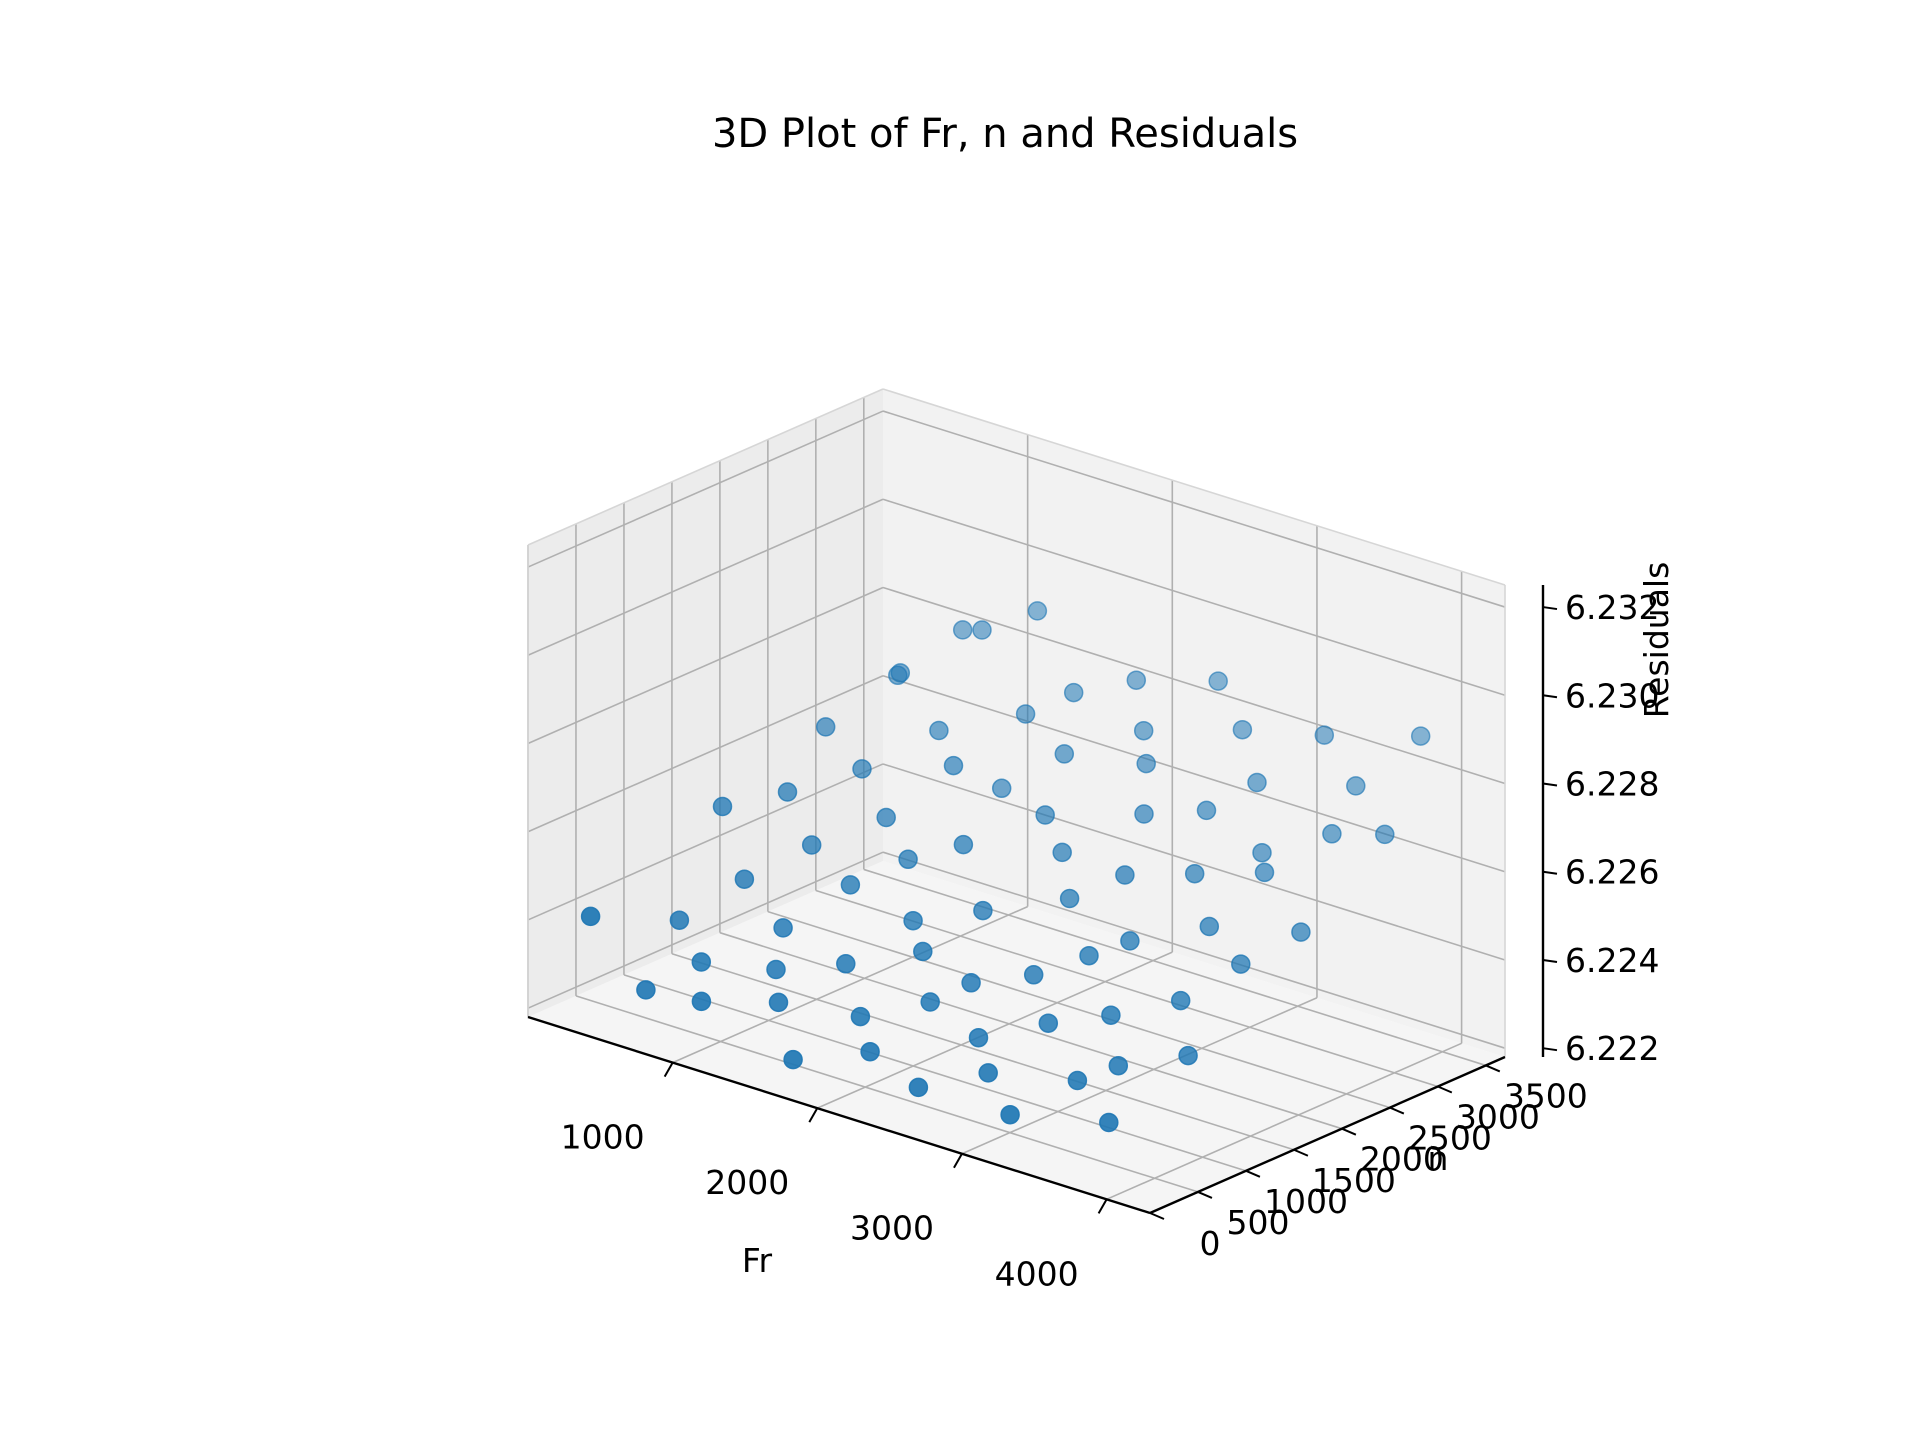 The height and width of the screenshot is (1440, 1920). I want to click on chart-title: 3D Plot of Fr, n and Residuals, so click(1005, 134).